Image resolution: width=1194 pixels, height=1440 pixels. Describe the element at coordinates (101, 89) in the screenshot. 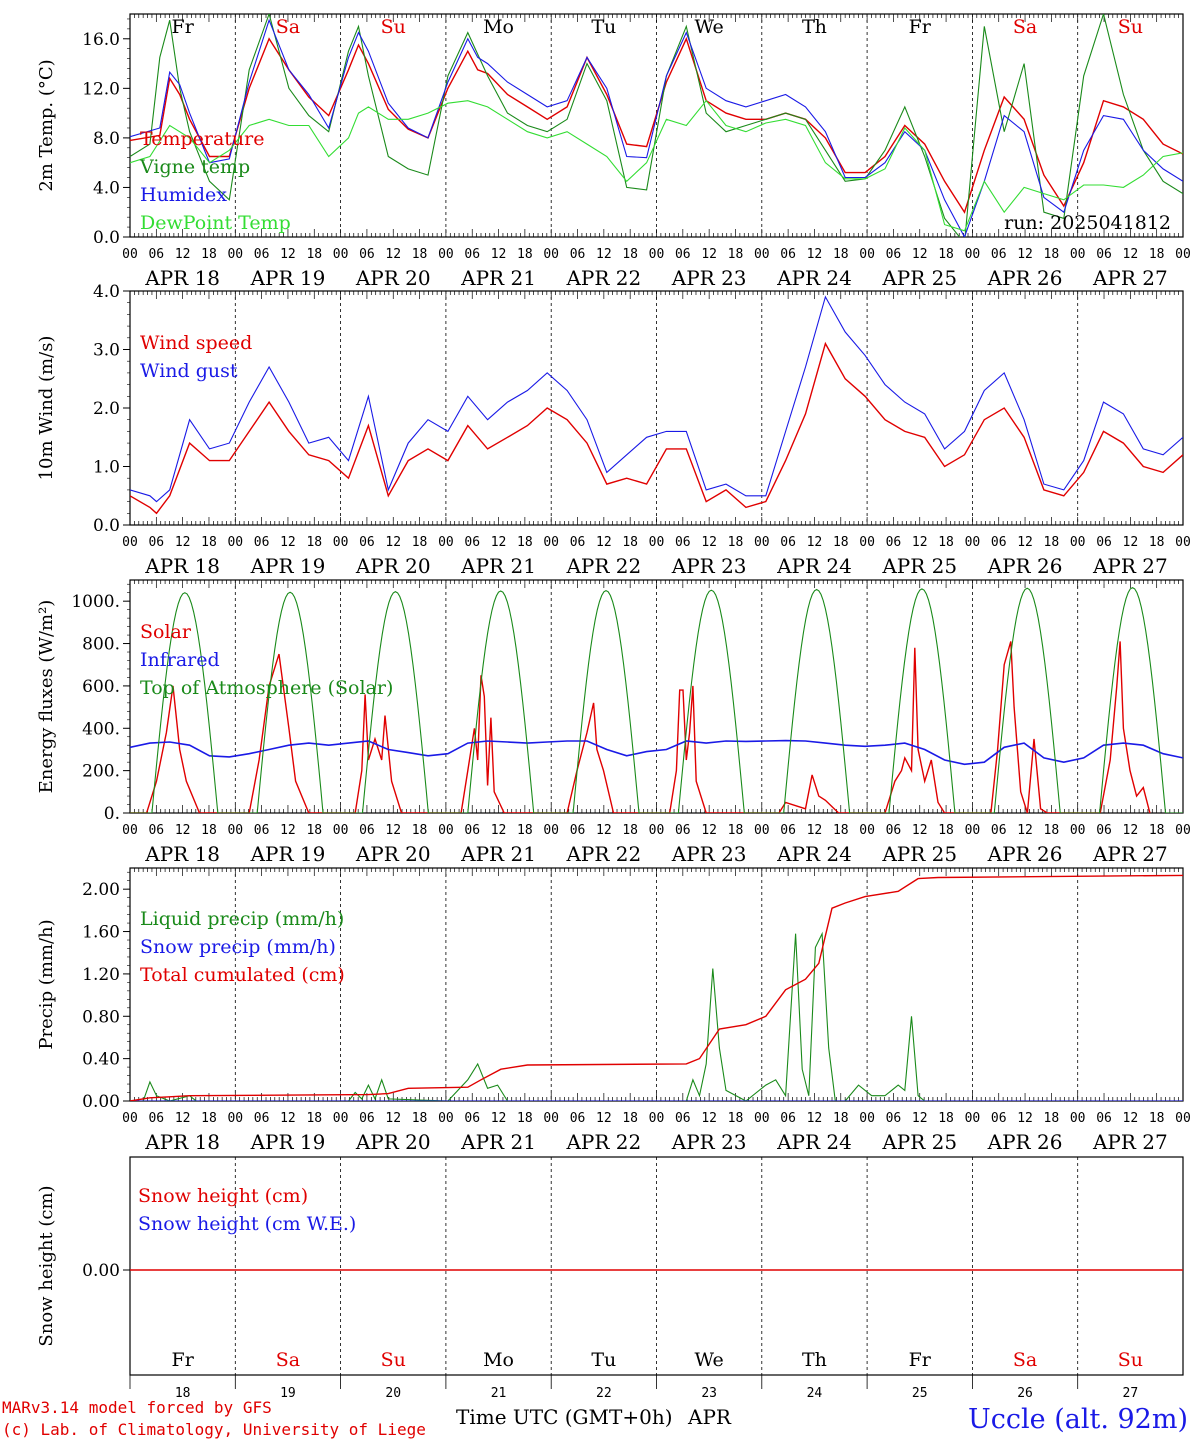

I see `y-tick-label: 12.0` at that location.